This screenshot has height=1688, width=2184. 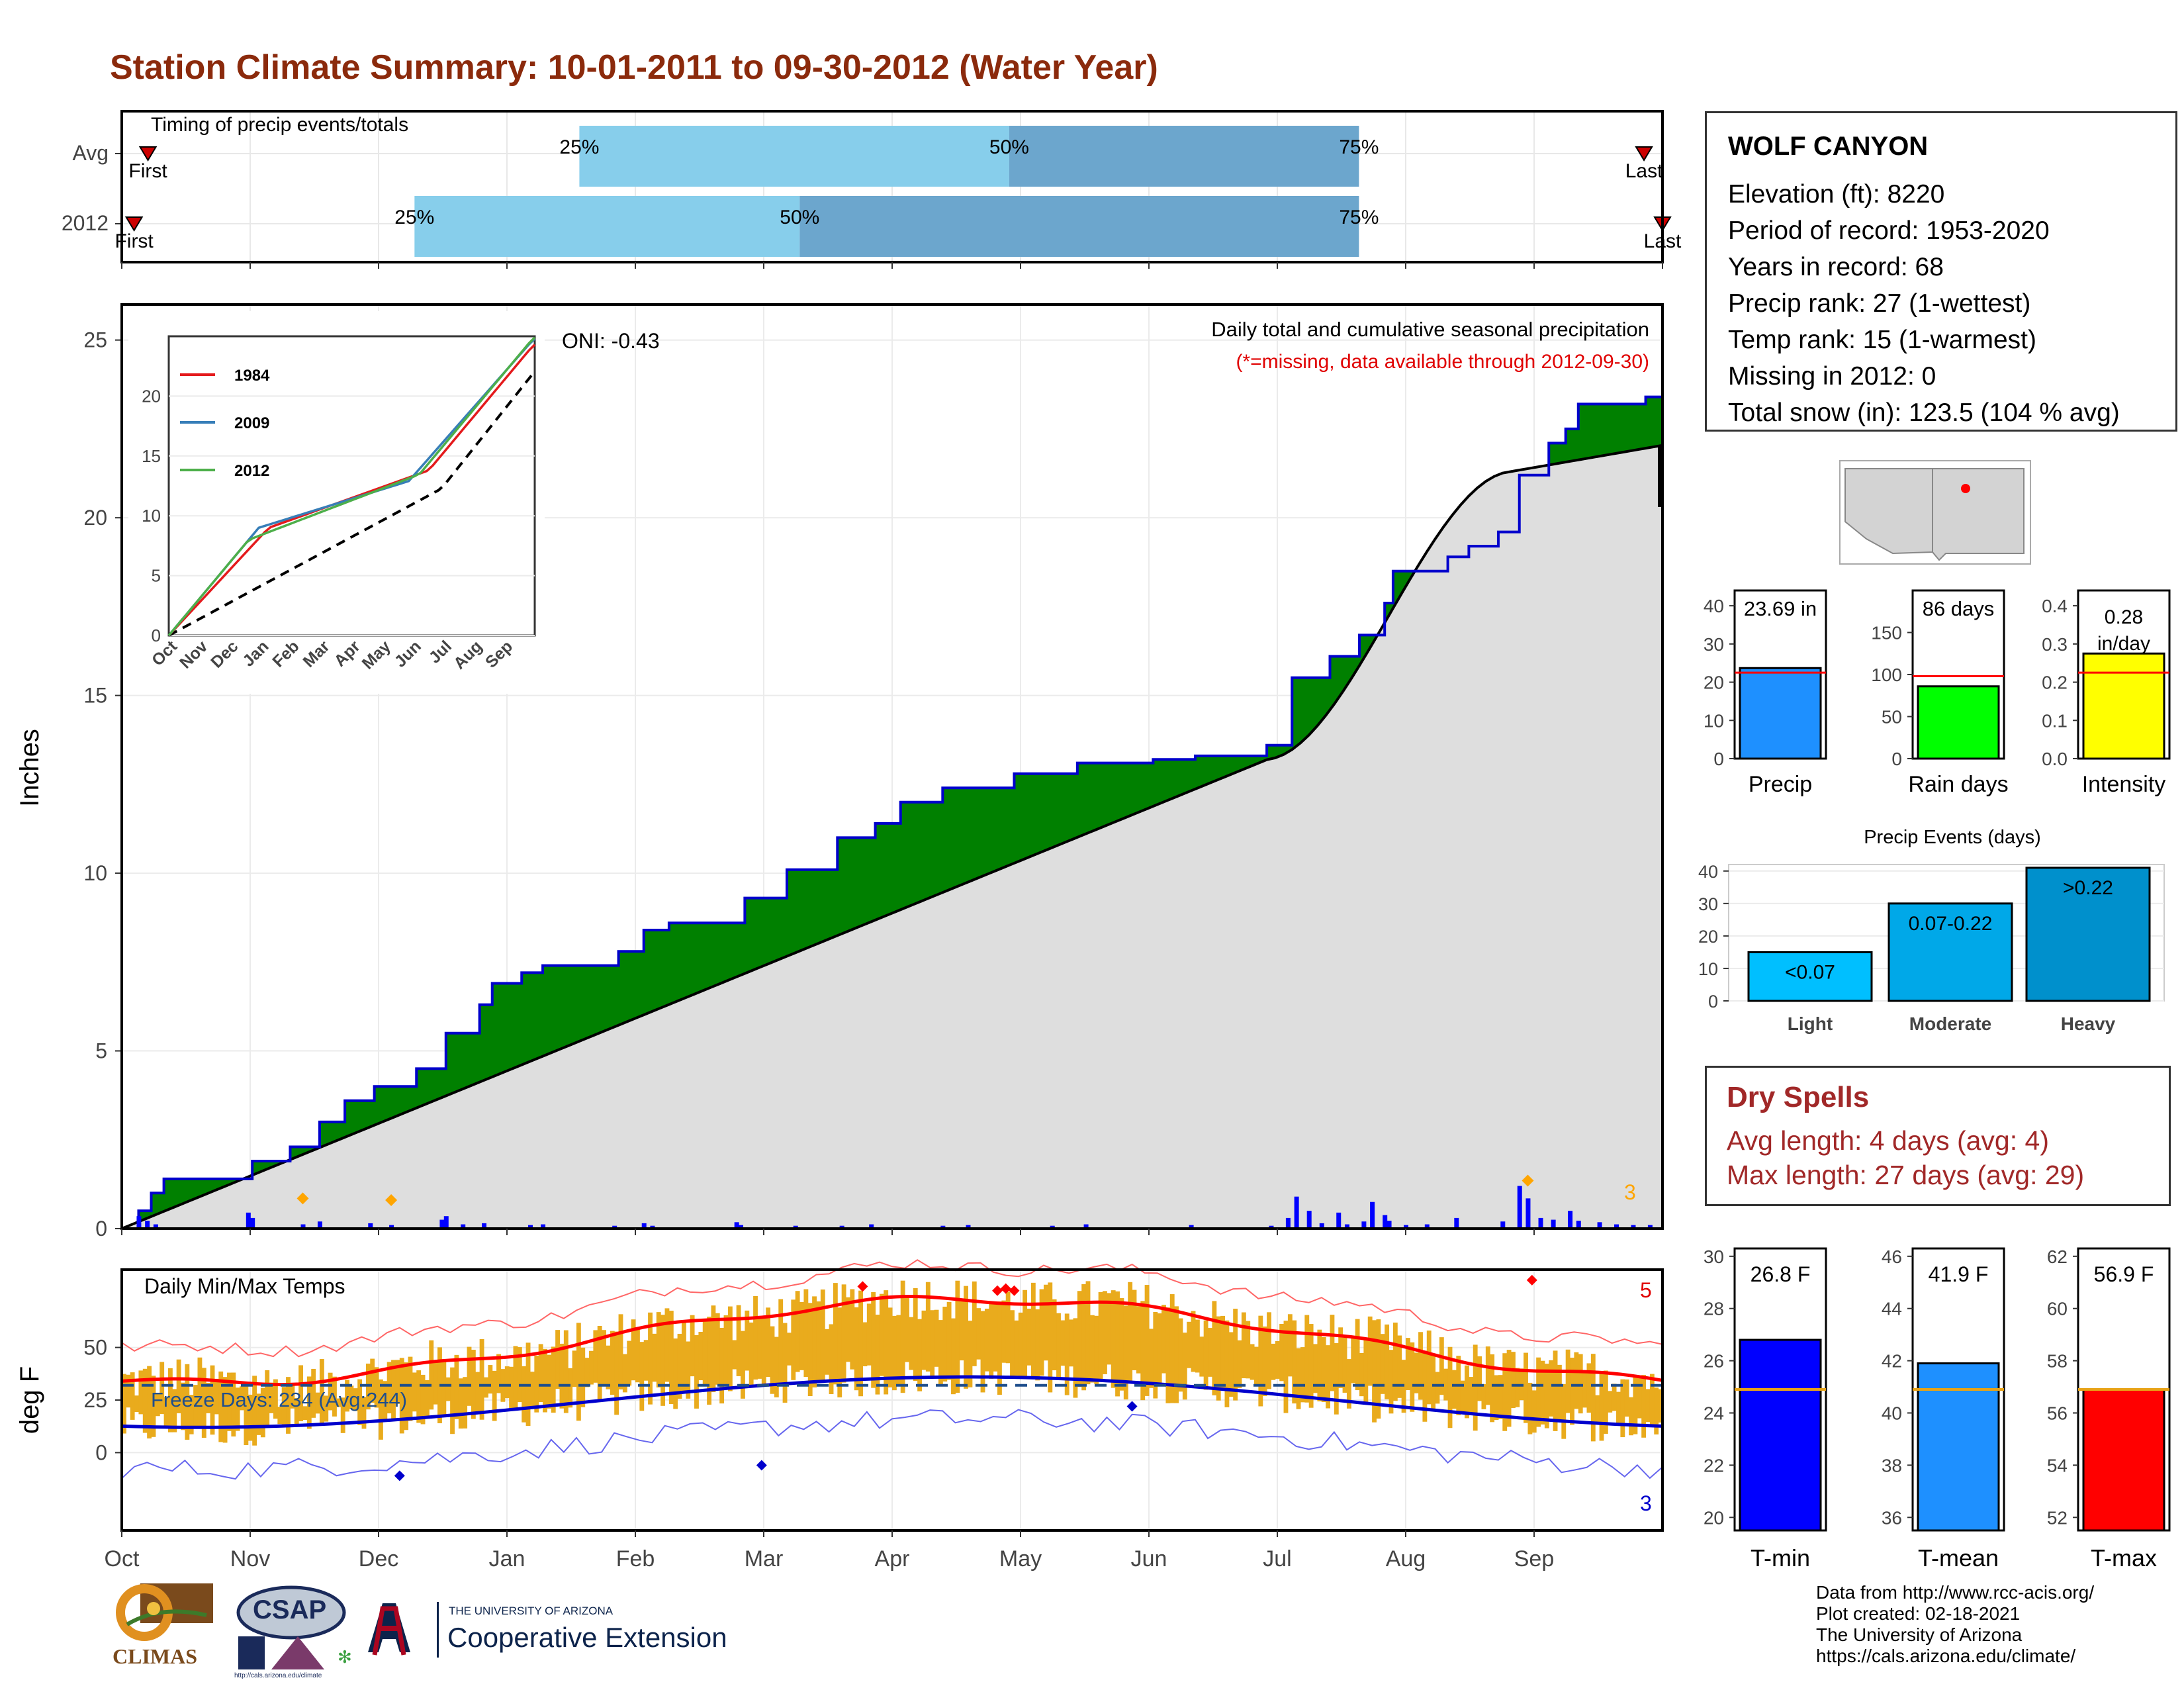 I want to click on temp-summary-bar-label: T-min, so click(x=1780, y=1557).